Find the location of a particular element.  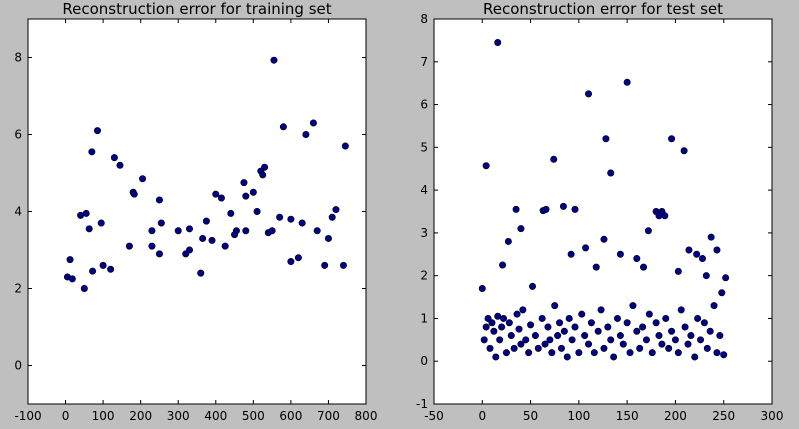

test-y-tick-label: 8 is located at coordinates (424, 19).